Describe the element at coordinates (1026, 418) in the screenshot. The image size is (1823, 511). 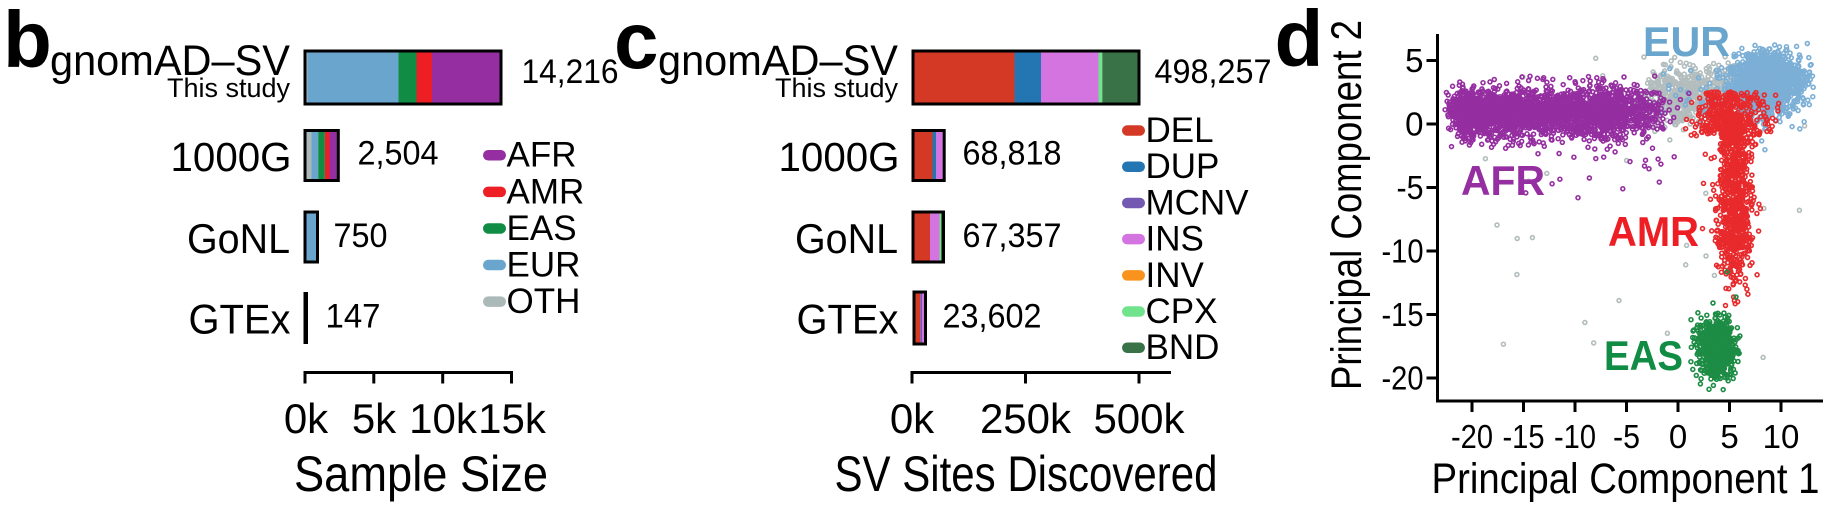
I see `svg-text: 250k` at that location.